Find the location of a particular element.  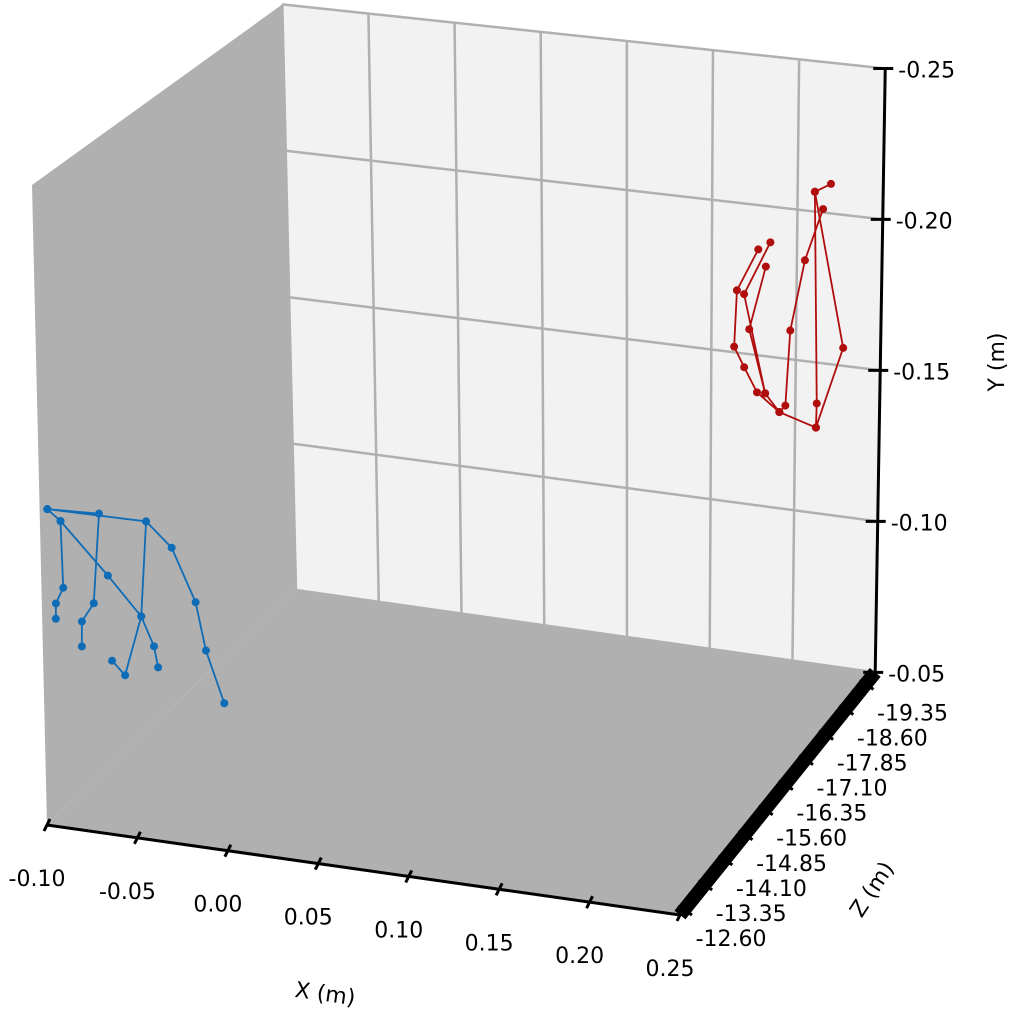

y-axis-label: Y (m) is located at coordinates (997, 362).